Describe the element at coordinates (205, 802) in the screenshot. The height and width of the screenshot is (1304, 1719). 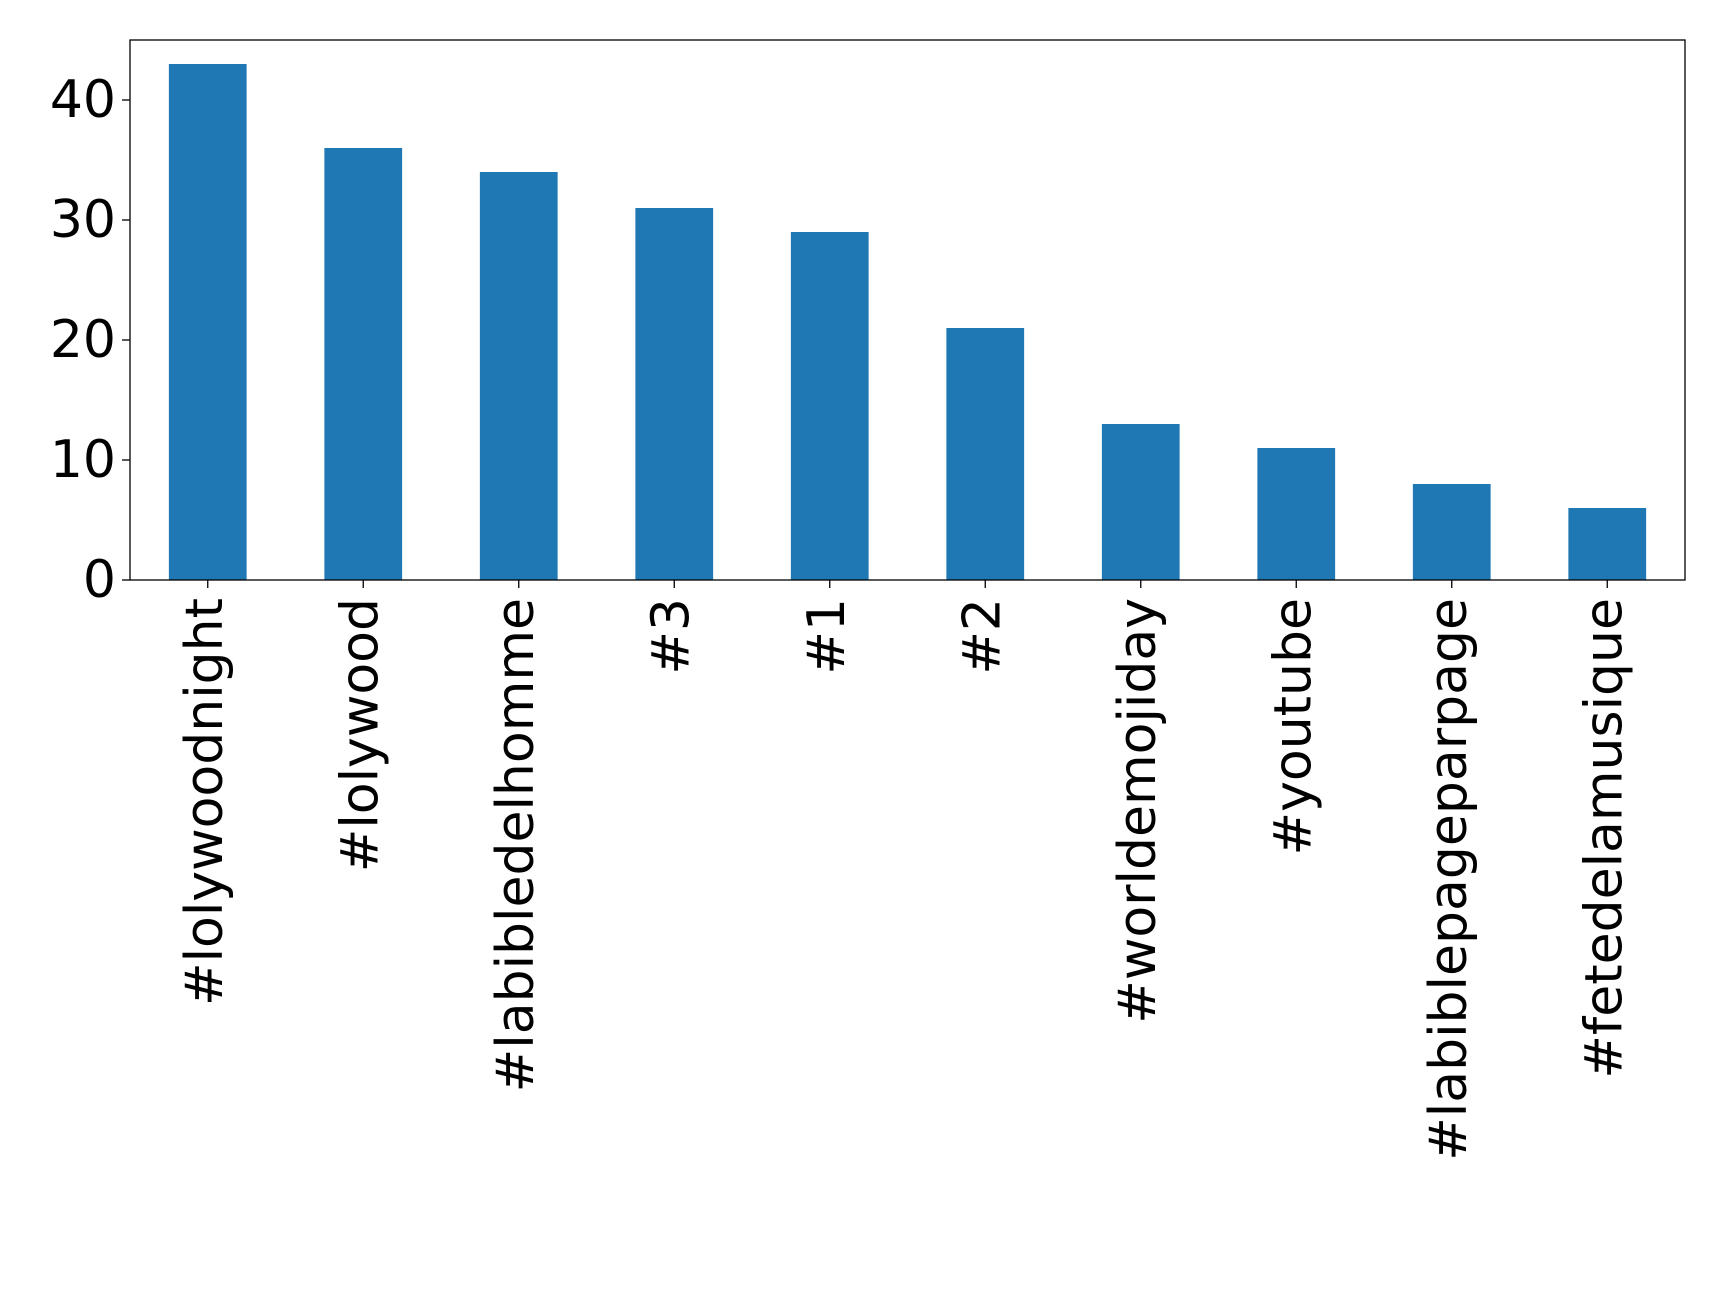
I see `x-tick-label: #lolywoodnight` at that location.